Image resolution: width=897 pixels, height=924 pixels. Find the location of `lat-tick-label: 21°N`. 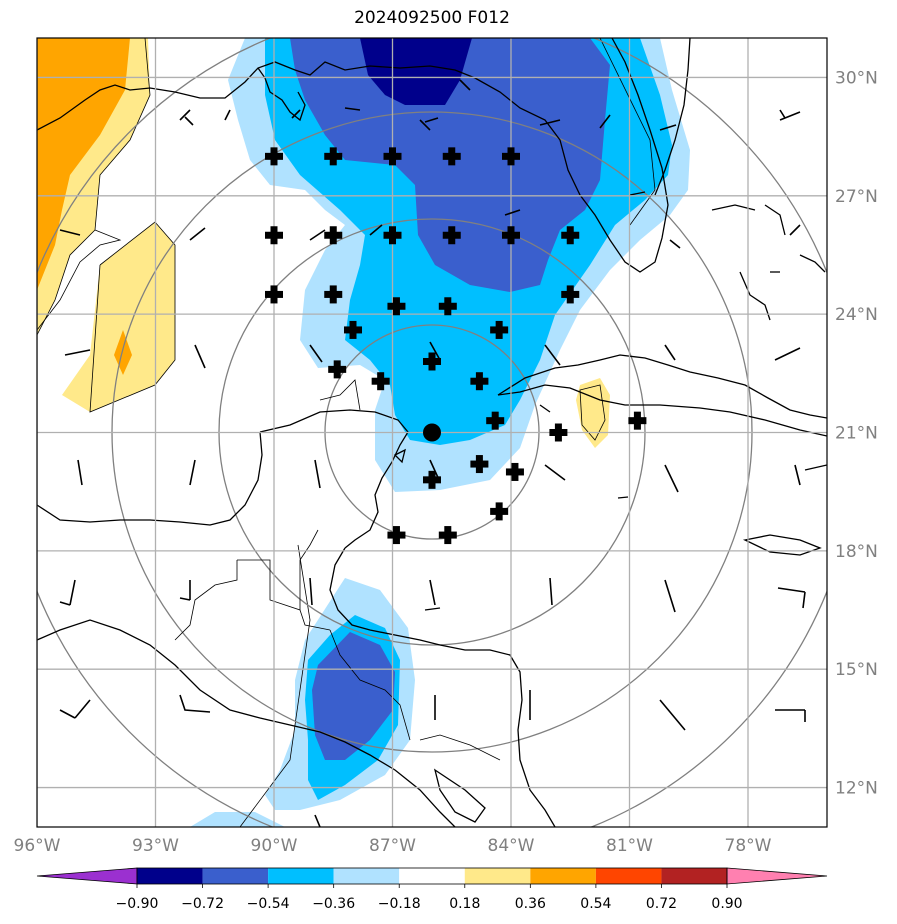

lat-tick-label: 21°N is located at coordinates (856, 434).